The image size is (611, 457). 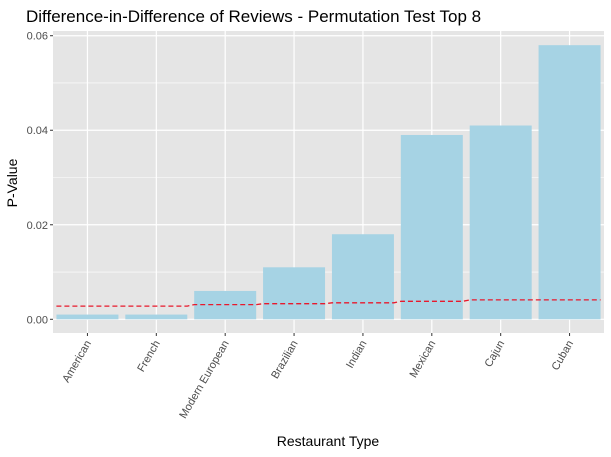 What do you see at coordinates (40, 178) in the screenshot?
I see `y-axis-ticks: 0.00 0.02 0.04 0.06` at bounding box center [40, 178].